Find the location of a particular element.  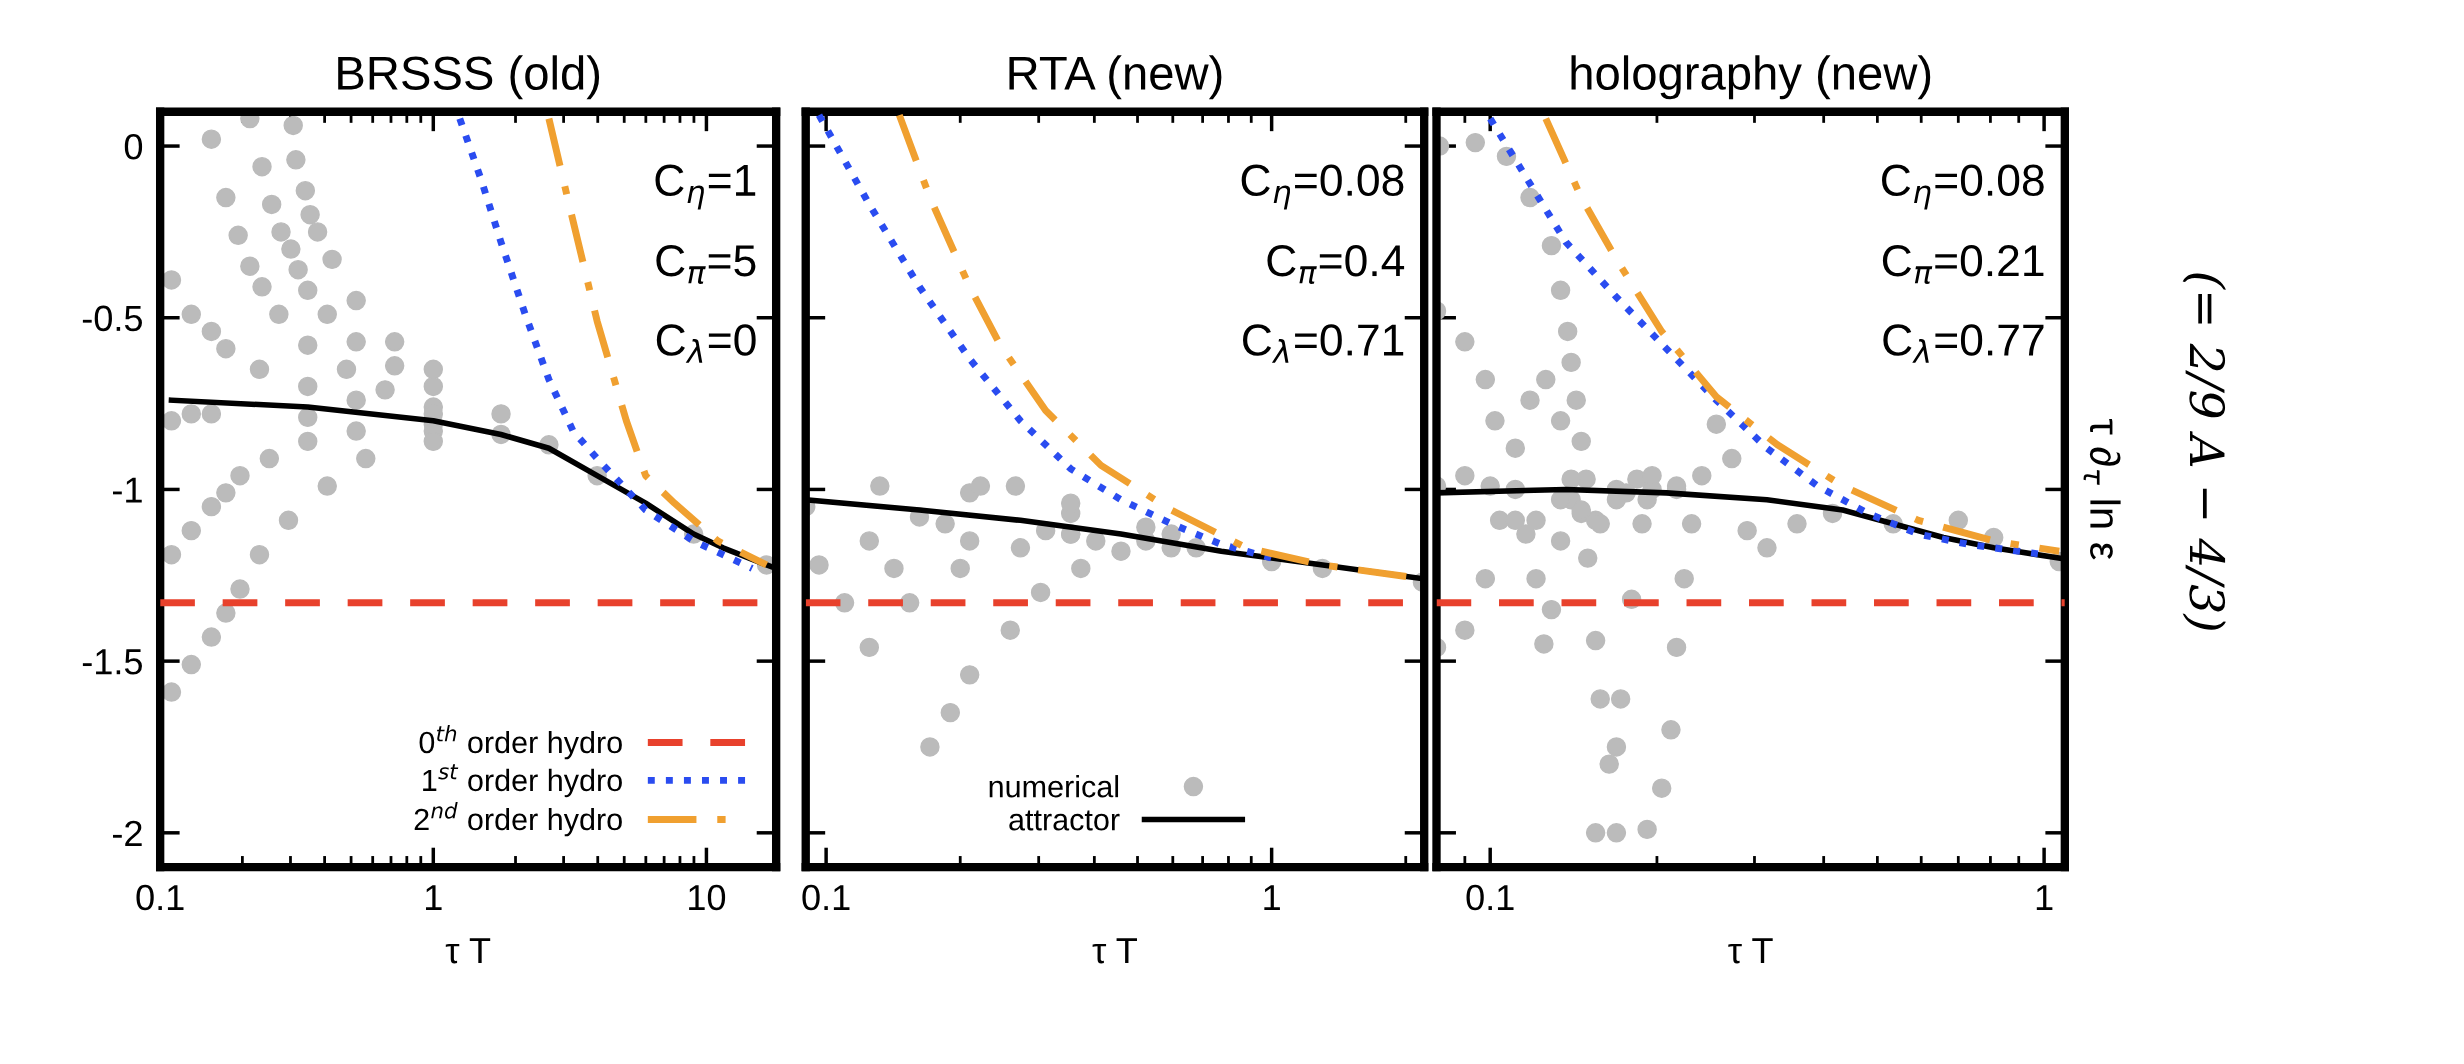

annotation: C$_{λ}$=0.71 is located at coordinates (1323, 343).